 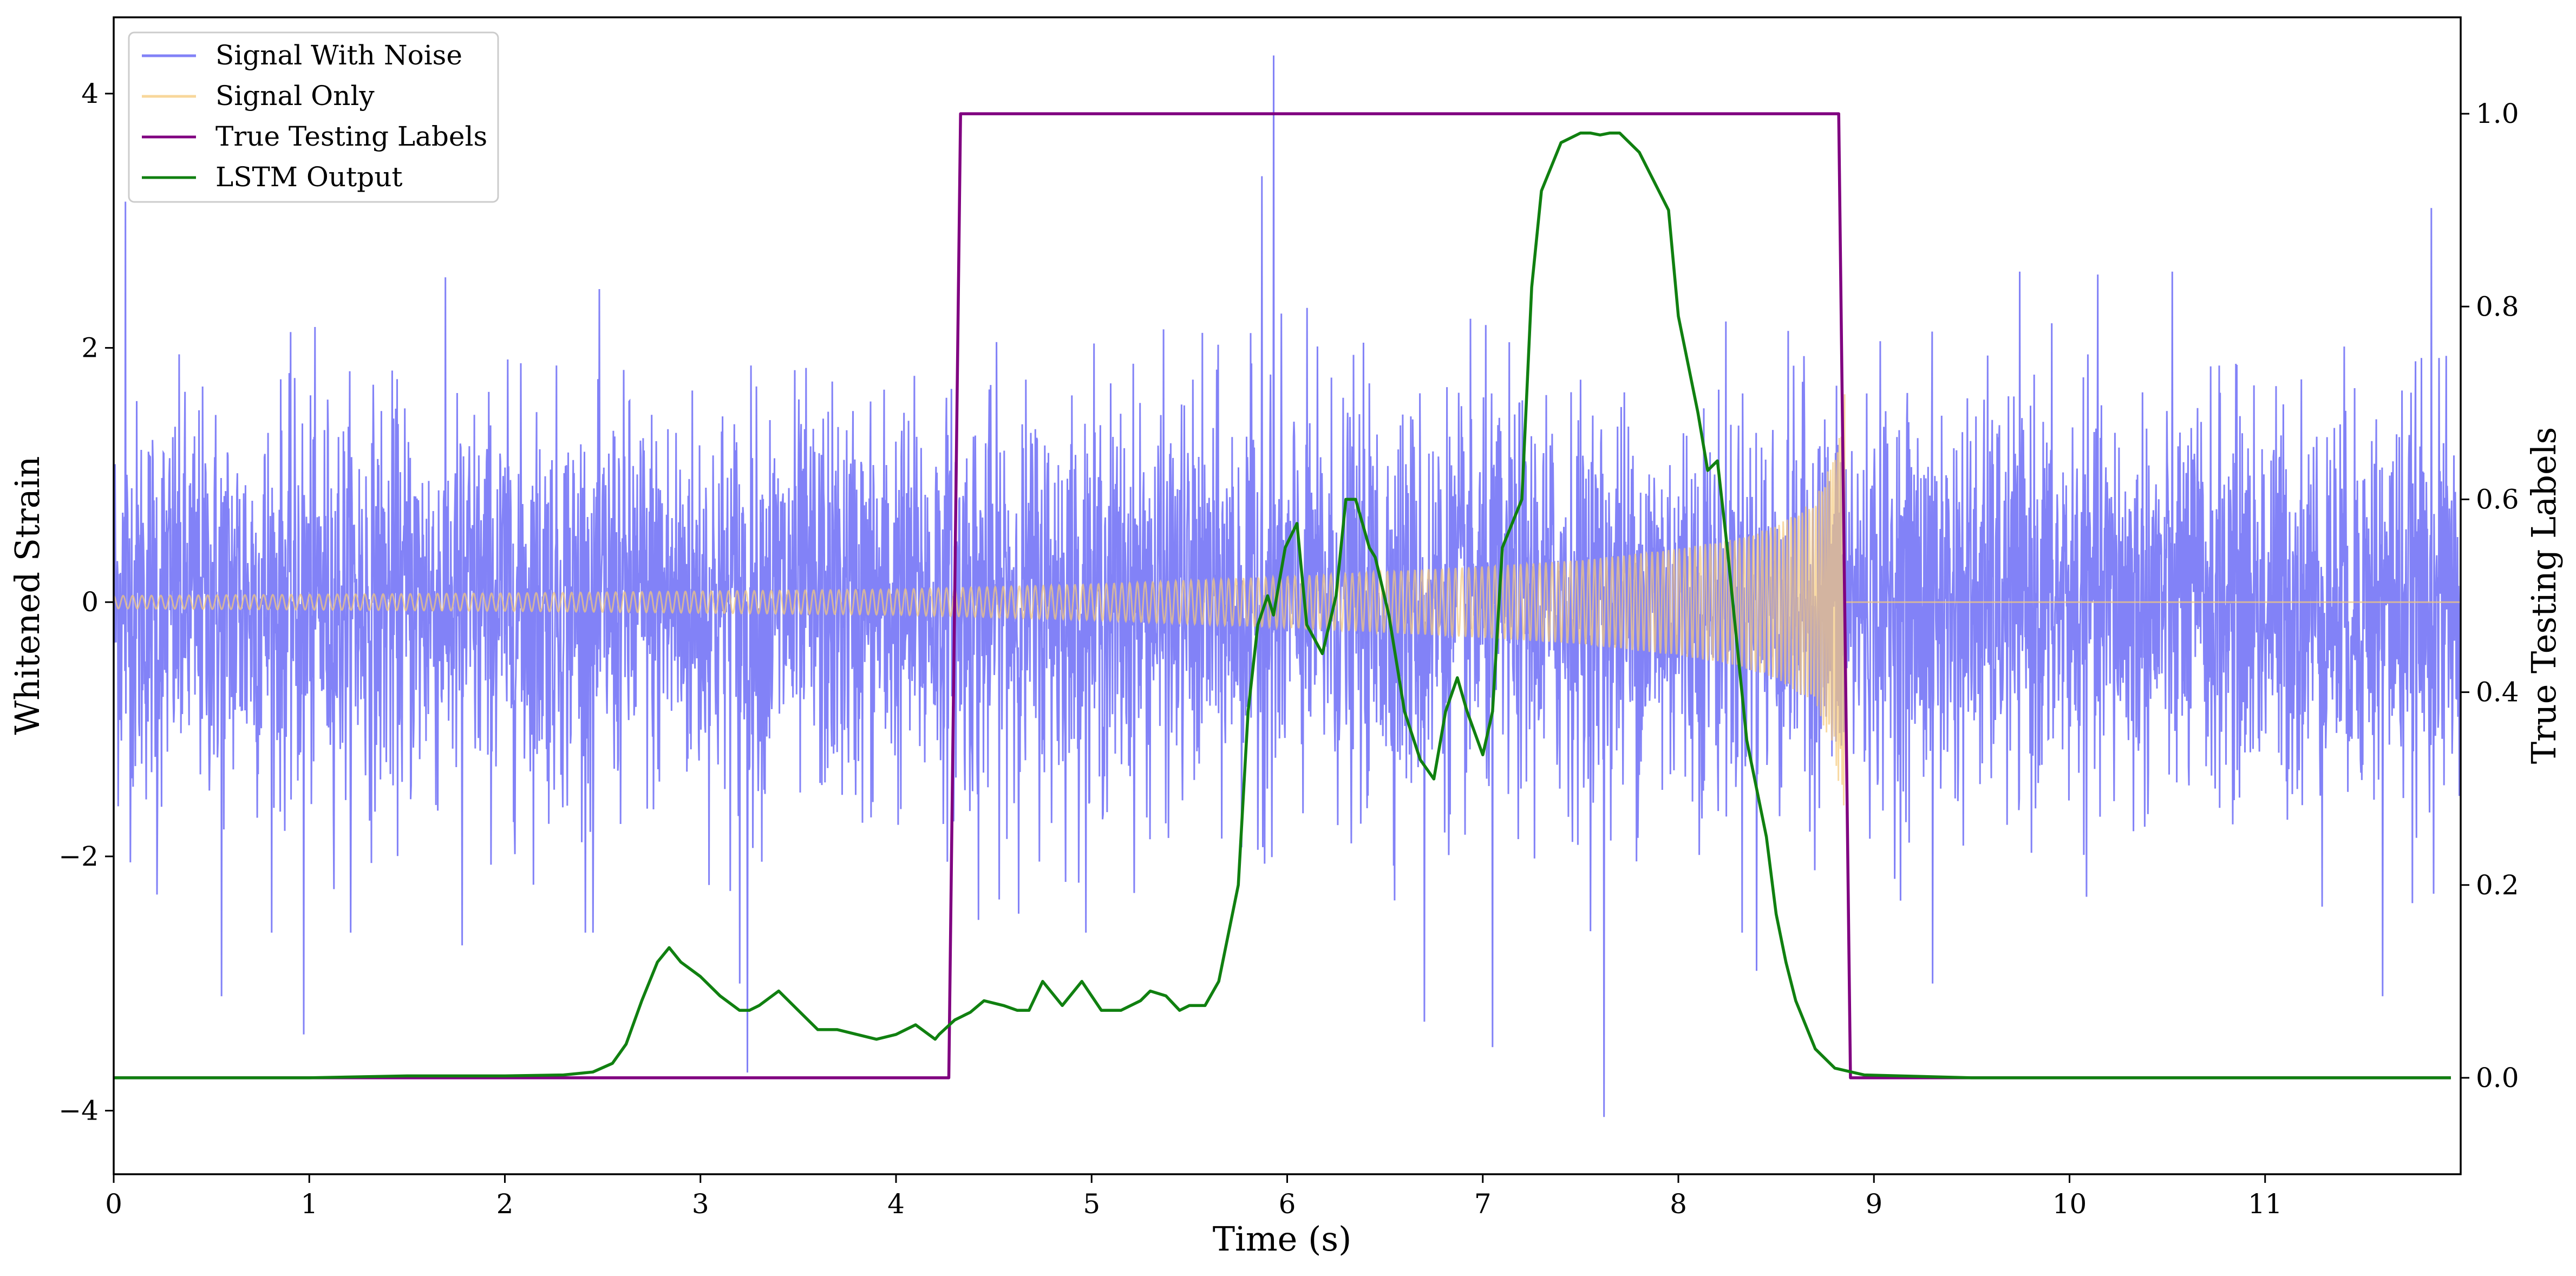 What do you see at coordinates (2497, 499) in the screenshot?
I see `y2-tick-label: 0.6` at bounding box center [2497, 499].